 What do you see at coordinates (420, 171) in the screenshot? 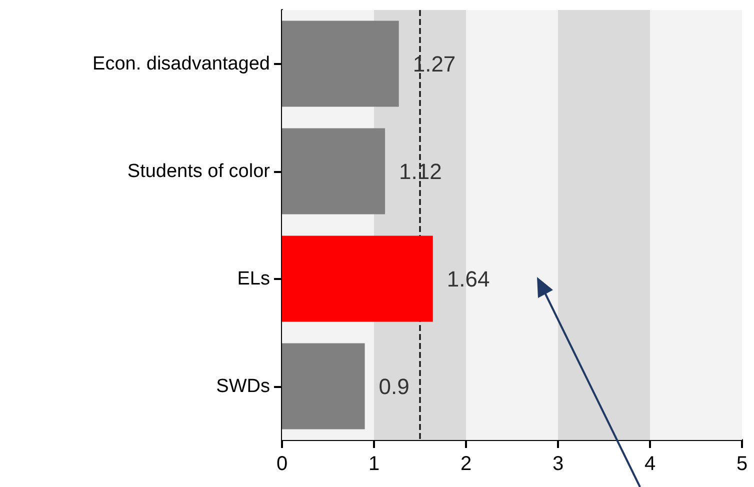
I see `data-label: 1.12` at bounding box center [420, 171].